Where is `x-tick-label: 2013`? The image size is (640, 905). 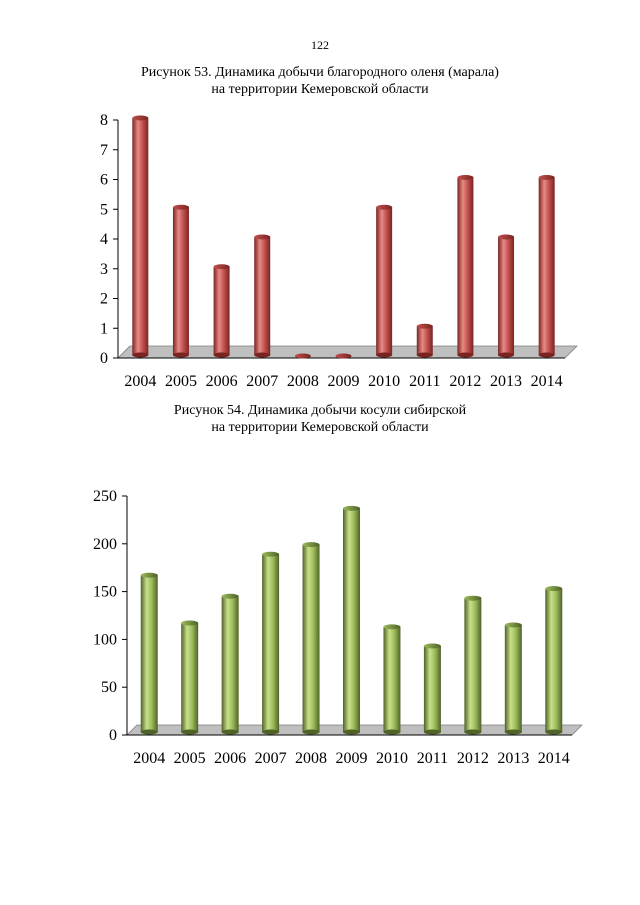
x-tick-label: 2013 is located at coordinates (513, 758).